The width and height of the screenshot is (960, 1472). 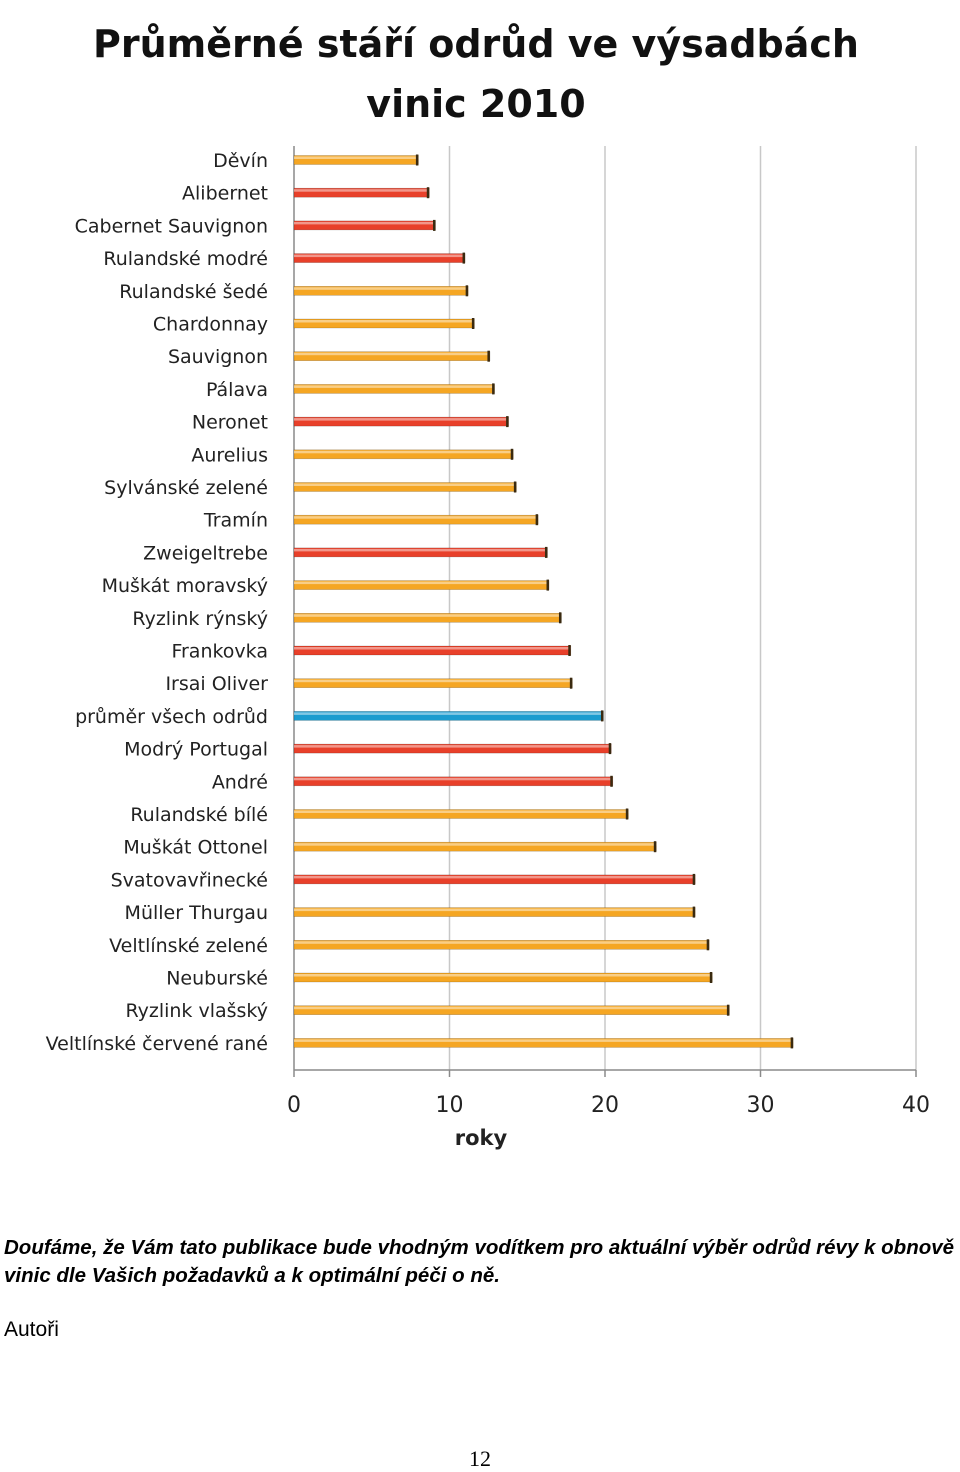 What do you see at coordinates (185, 259) in the screenshot?
I see `category-label: Rulandské modré` at bounding box center [185, 259].